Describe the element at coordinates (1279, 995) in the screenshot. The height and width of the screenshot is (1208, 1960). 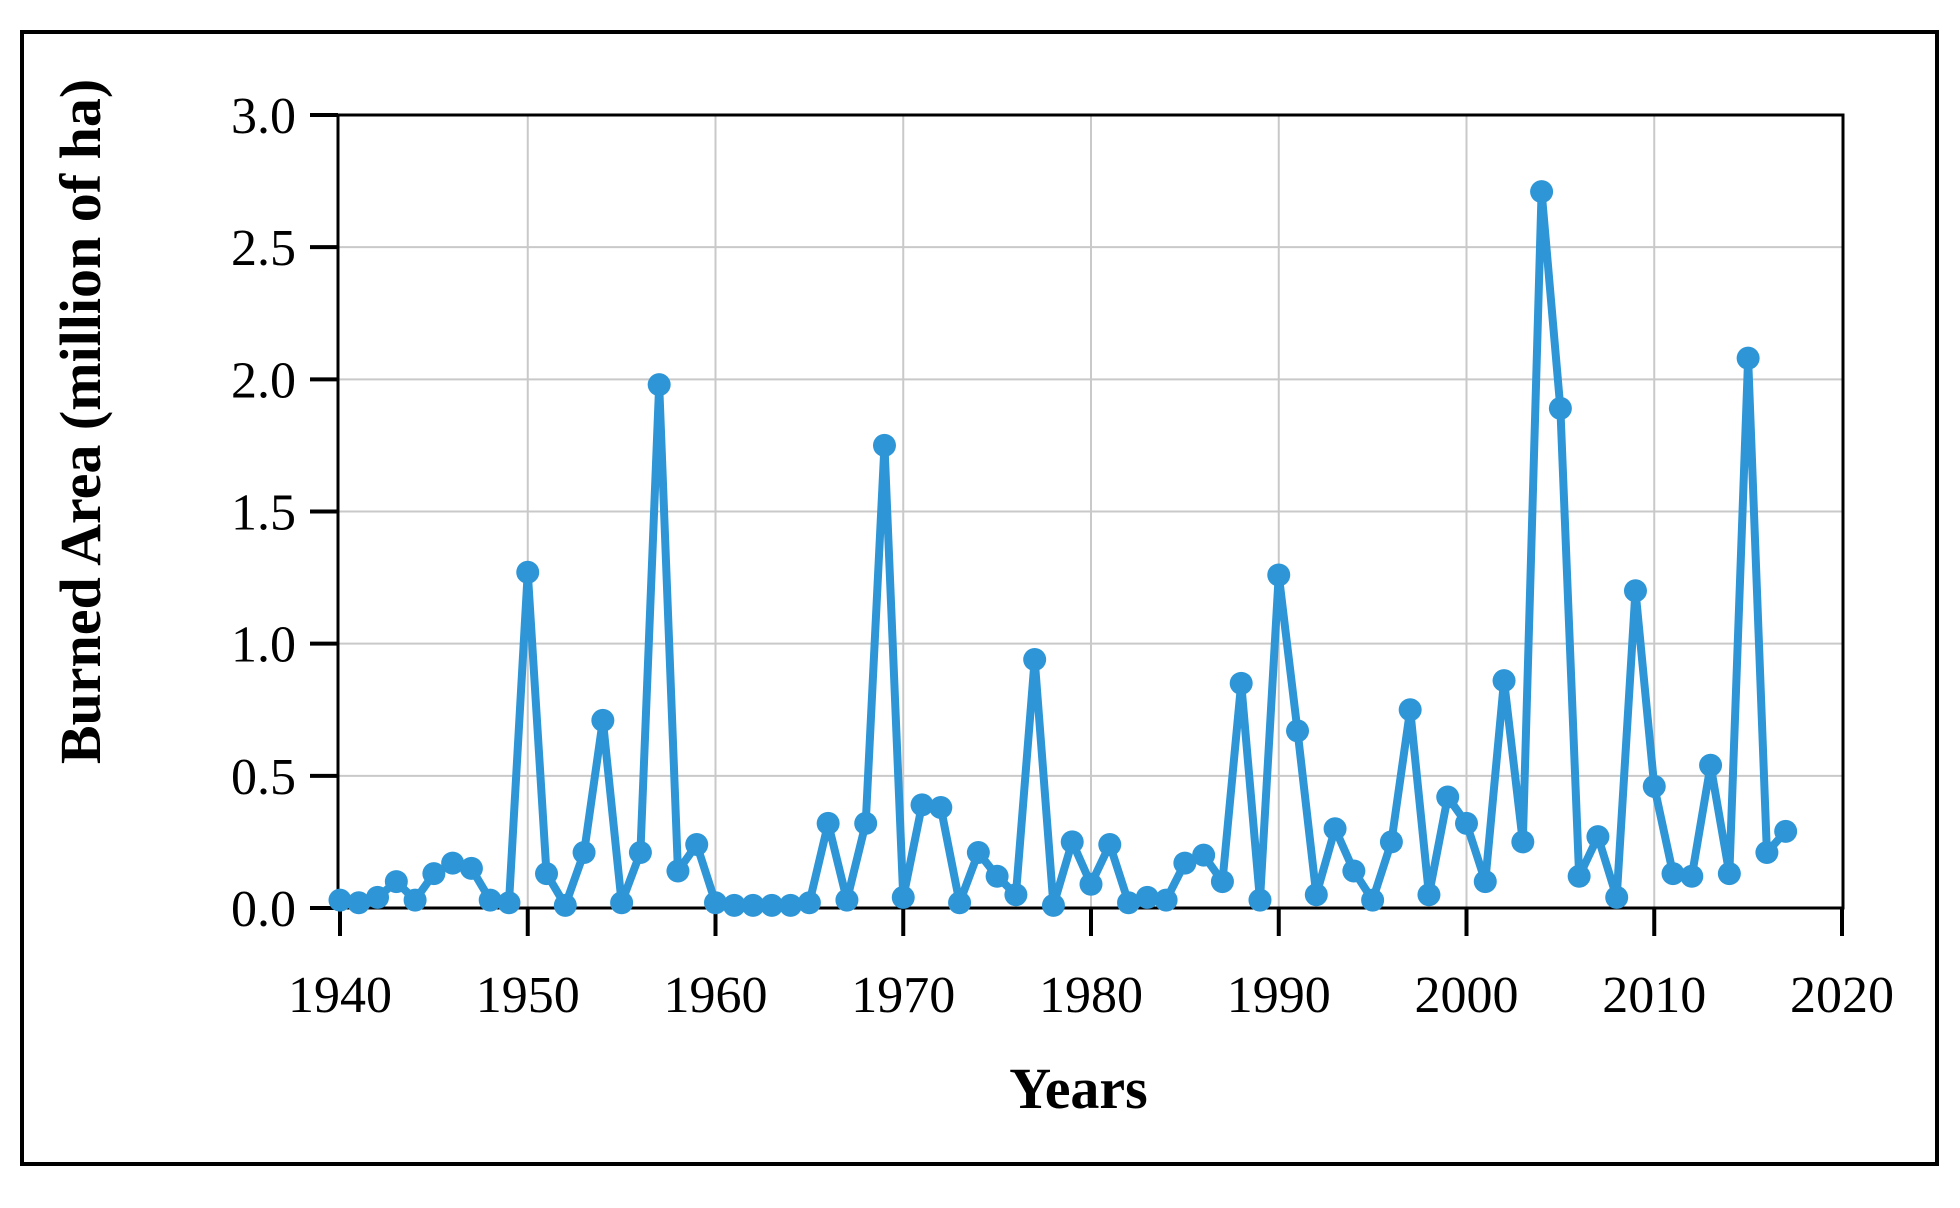
I see `x-tick-label: 1990` at that location.